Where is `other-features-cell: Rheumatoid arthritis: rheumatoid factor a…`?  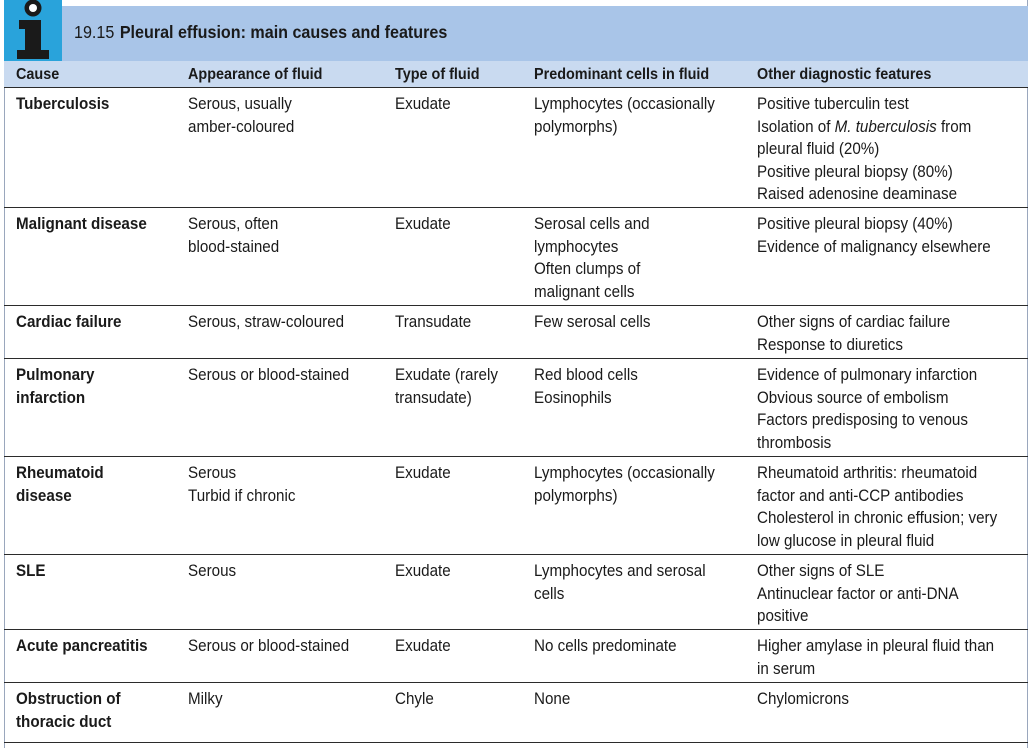
other-features-cell: Rheumatoid arthritis: rheumatoid factor a… is located at coordinates (877, 507).